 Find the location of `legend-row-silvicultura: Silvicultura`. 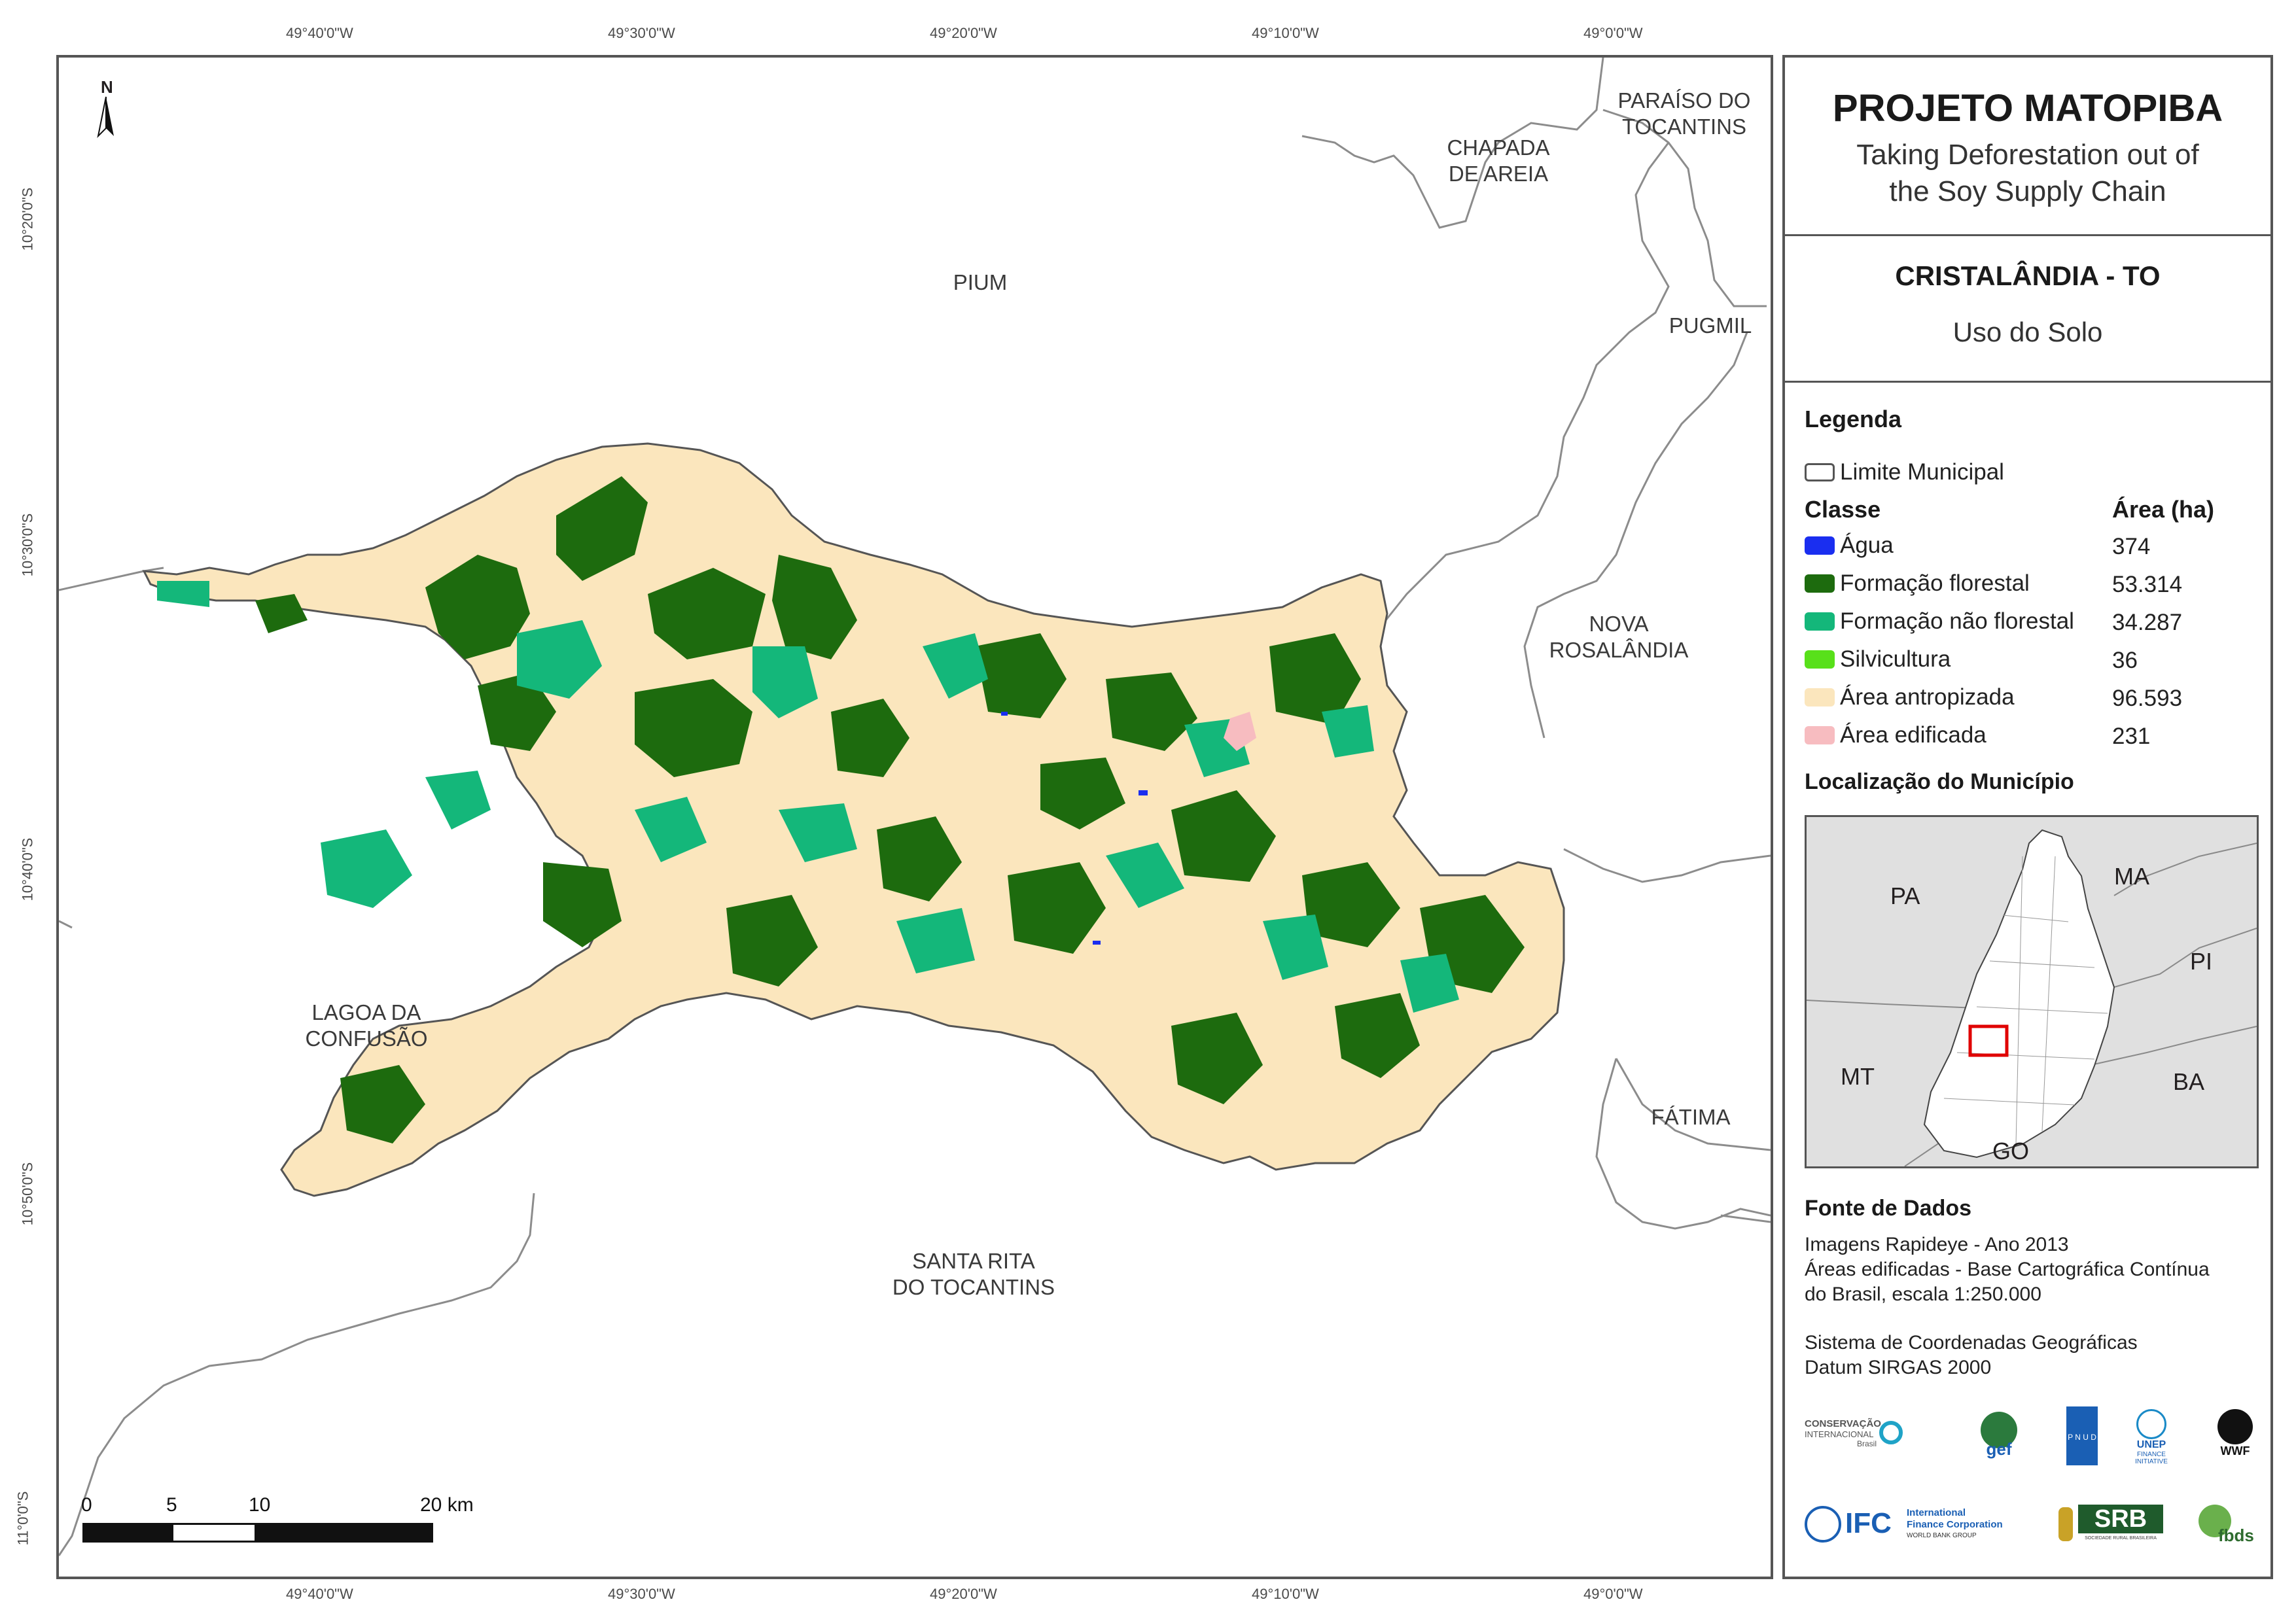

legend-row-silvicultura: Silvicultura is located at coordinates (1878, 659).